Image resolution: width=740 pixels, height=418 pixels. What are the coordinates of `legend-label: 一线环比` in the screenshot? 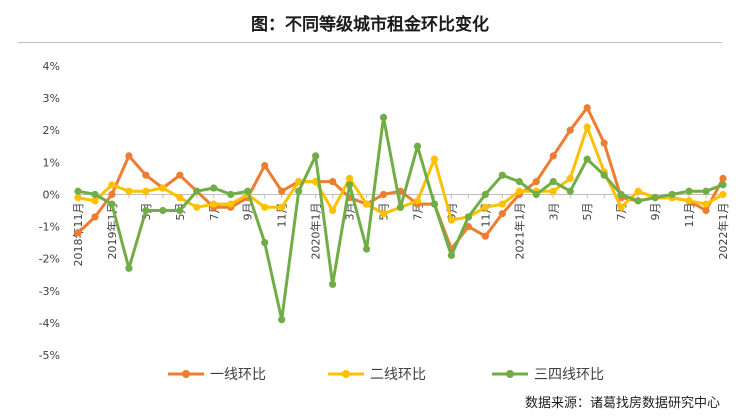 It's located at (238, 375).